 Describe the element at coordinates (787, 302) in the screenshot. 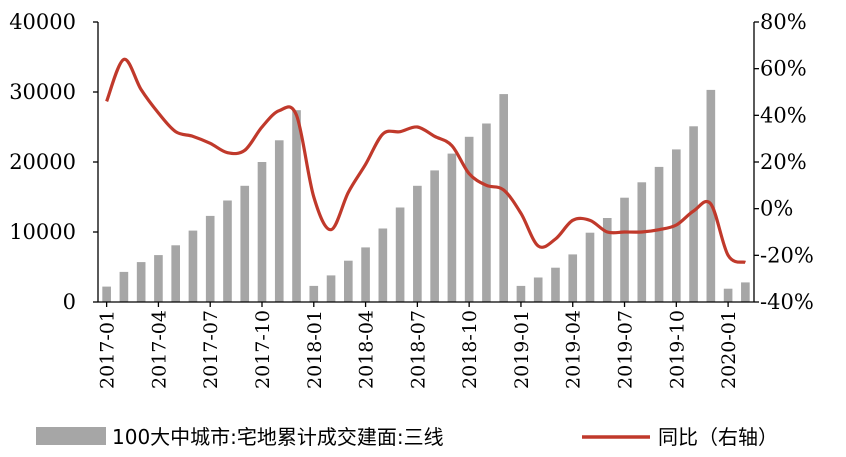

I see `right-tick-label: -40%` at that location.